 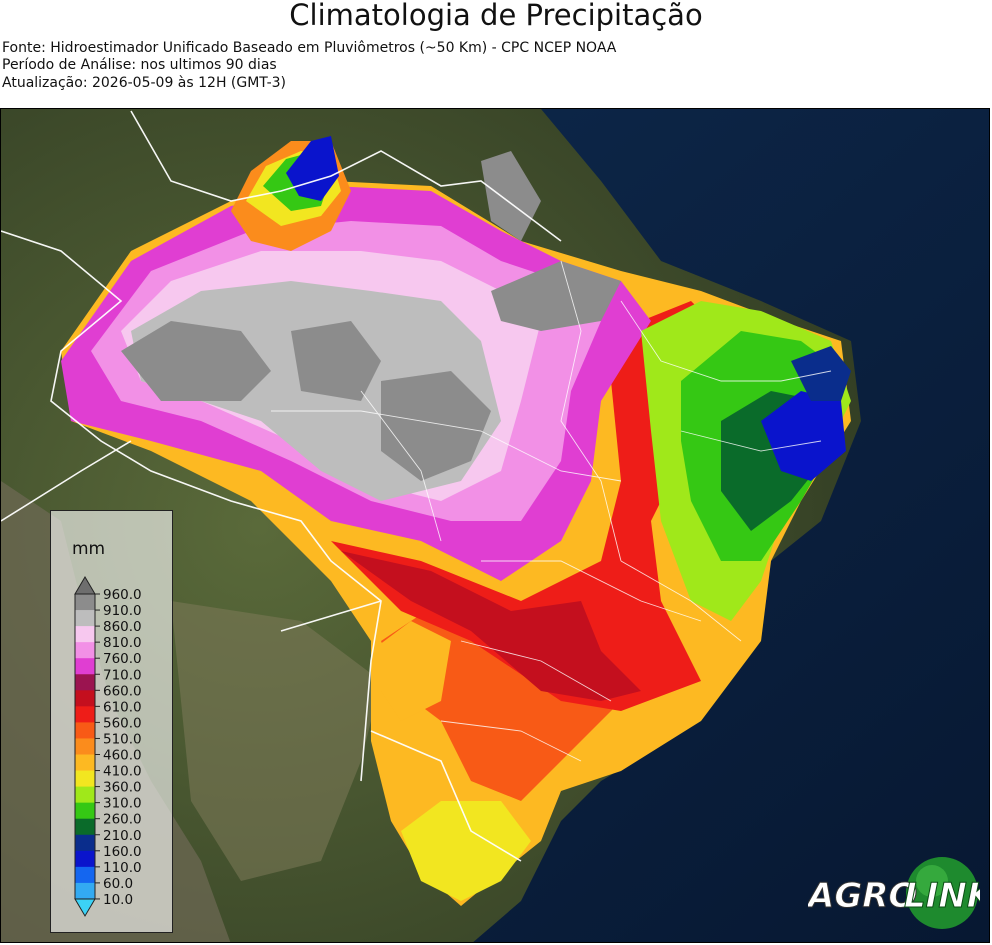 What do you see at coordinates (122, 691) in the screenshot?
I see `legend-level-label: 660.0` at bounding box center [122, 691].